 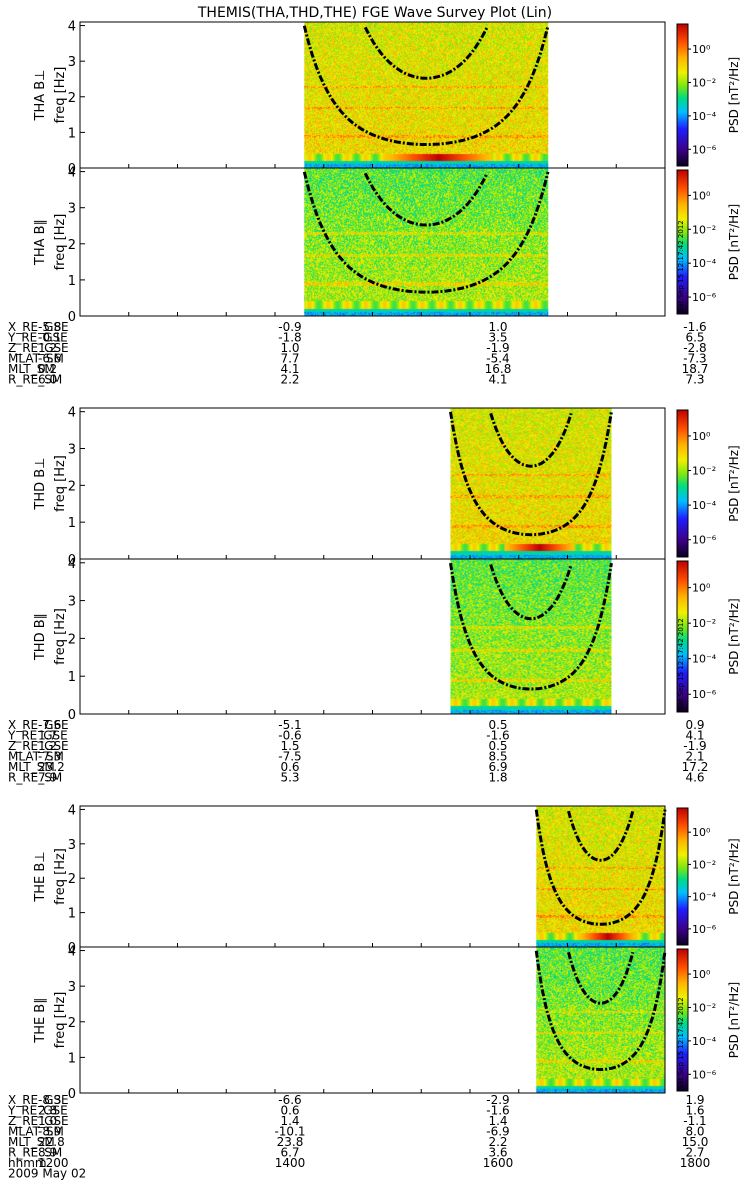 What do you see at coordinates (36, 359) in the screenshot?
I see `ephemeris-label: MLAT_SM` at bounding box center [36, 359].